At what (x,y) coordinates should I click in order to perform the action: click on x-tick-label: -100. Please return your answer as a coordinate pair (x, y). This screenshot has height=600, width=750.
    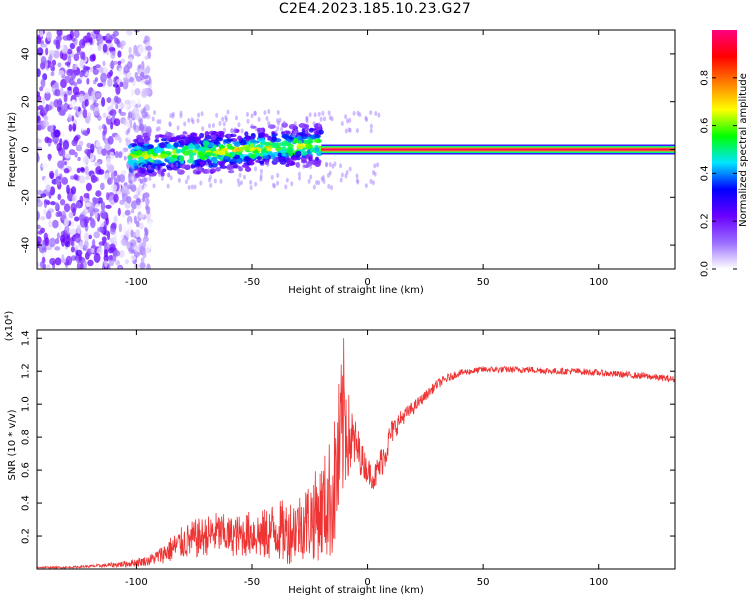
    Looking at the image, I should click on (136, 582).